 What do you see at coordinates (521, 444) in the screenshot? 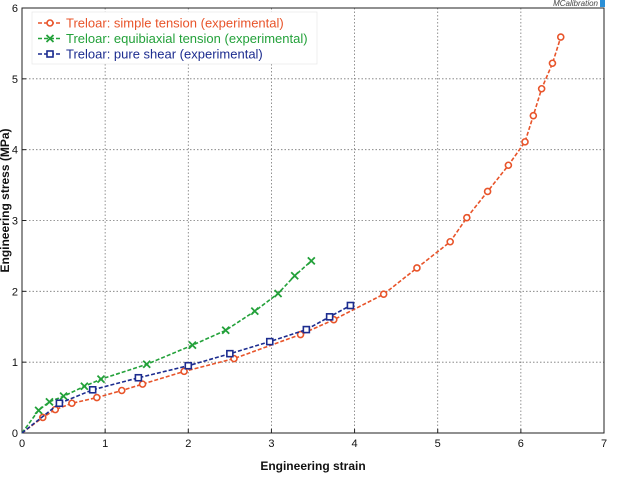
I see `x-tick-label: 6` at bounding box center [521, 444].